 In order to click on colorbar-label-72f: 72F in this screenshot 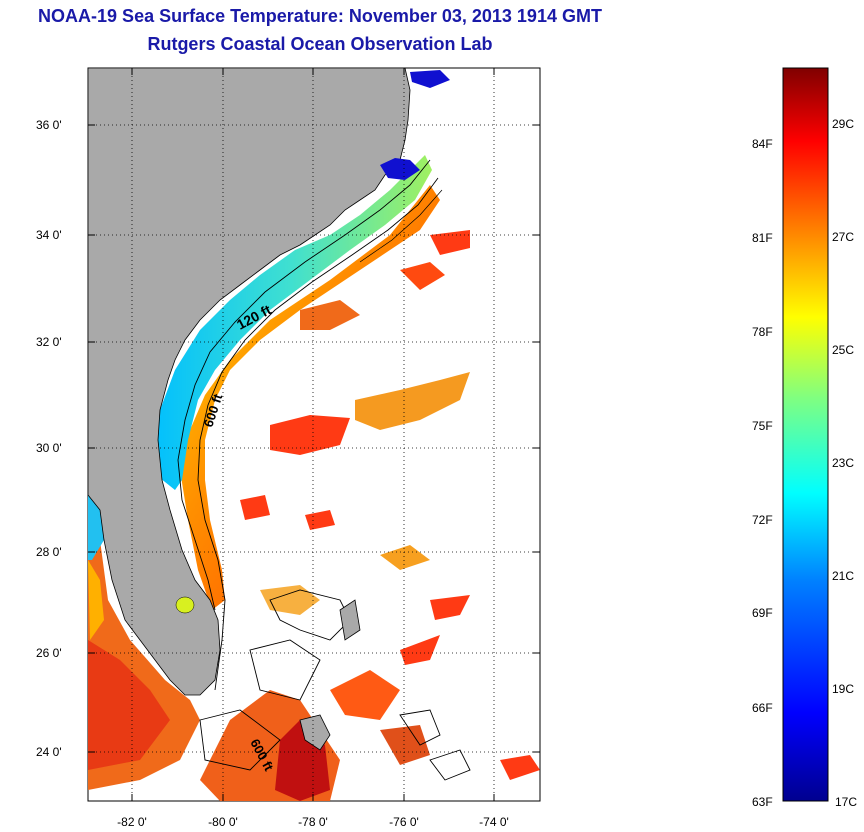, I will do `click(762, 520)`.